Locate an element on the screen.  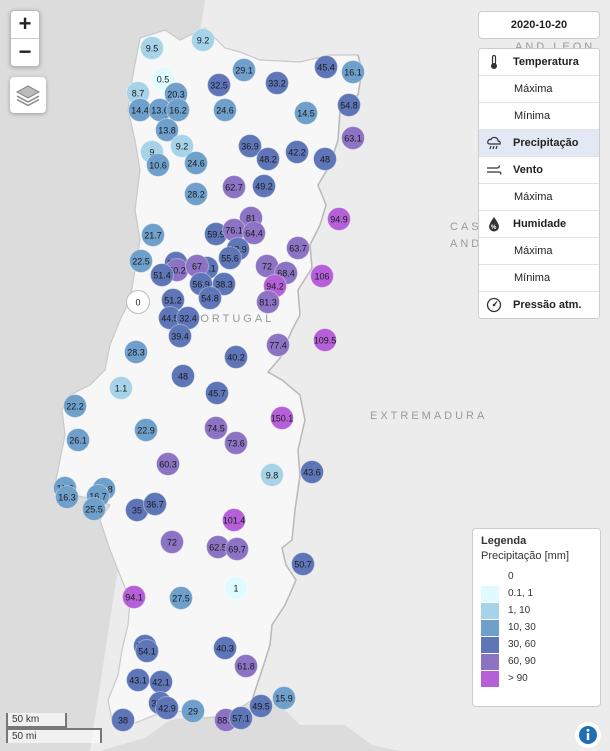
menu-item-press-o-atm-9: Pressão atm. is located at coordinates (539, 305).